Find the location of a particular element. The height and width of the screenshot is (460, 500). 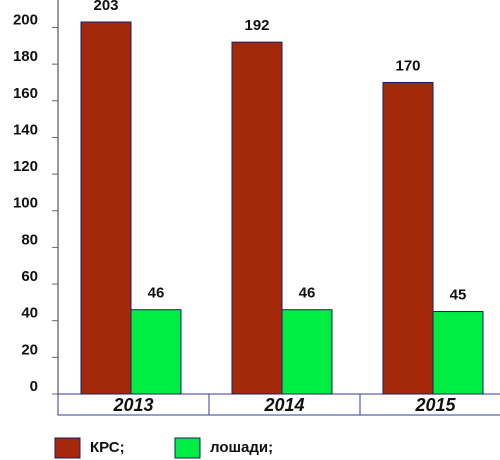

legend-label: лошади; is located at coordinates (241, 447).